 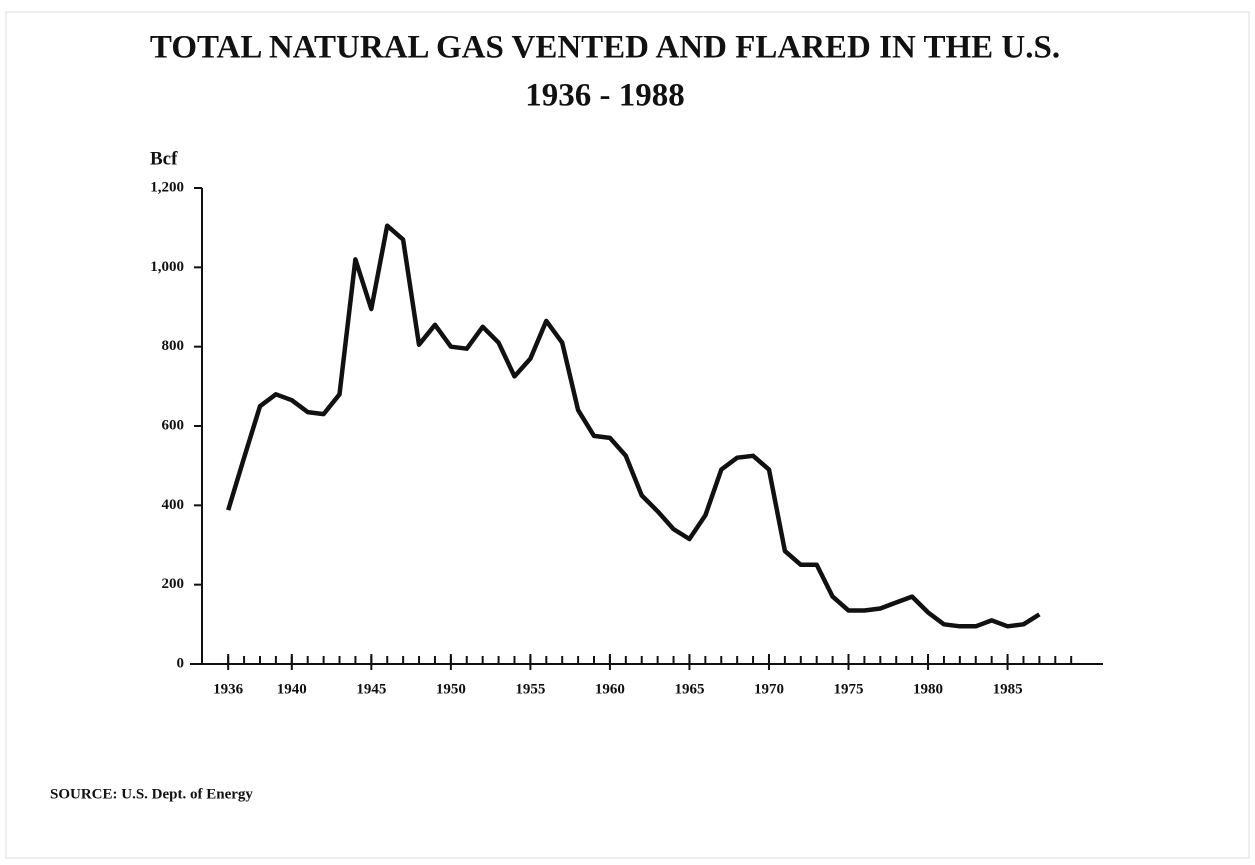 I want to click on y-tick-label: 1,000, so click(x=167, y=267).